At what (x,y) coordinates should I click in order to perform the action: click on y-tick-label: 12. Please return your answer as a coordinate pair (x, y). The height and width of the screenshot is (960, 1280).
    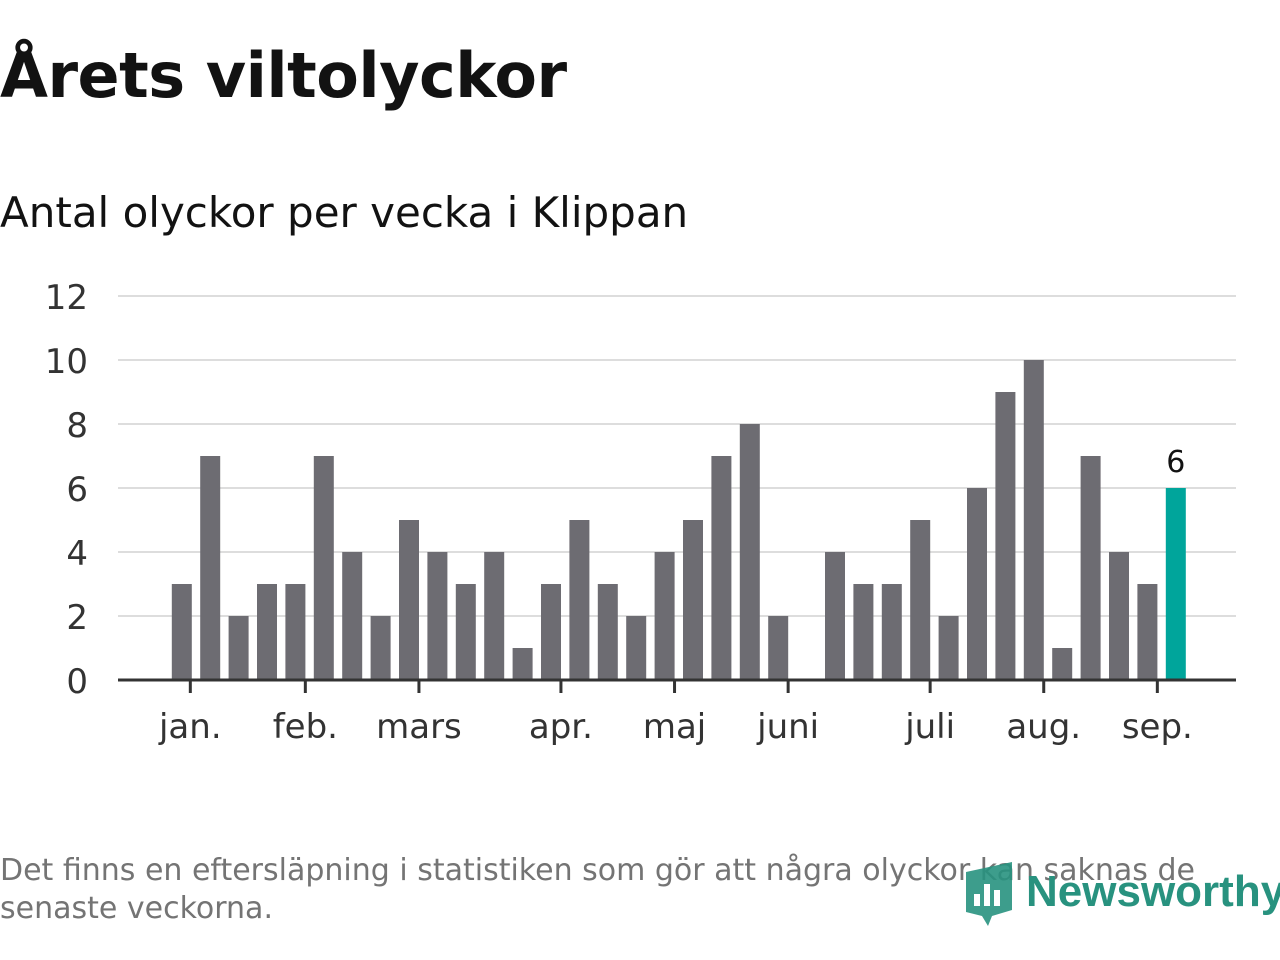
    Looking at the image, I should click on (66, 298).